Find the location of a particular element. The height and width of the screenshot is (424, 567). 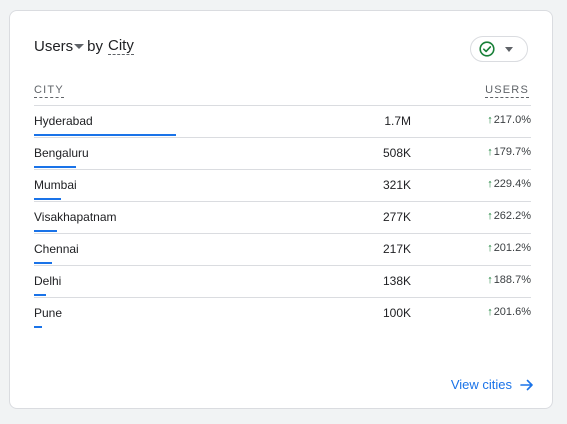

table-row: Visakhapatnam 277K ↑ 262.2% is located at coordinates (282, 217).